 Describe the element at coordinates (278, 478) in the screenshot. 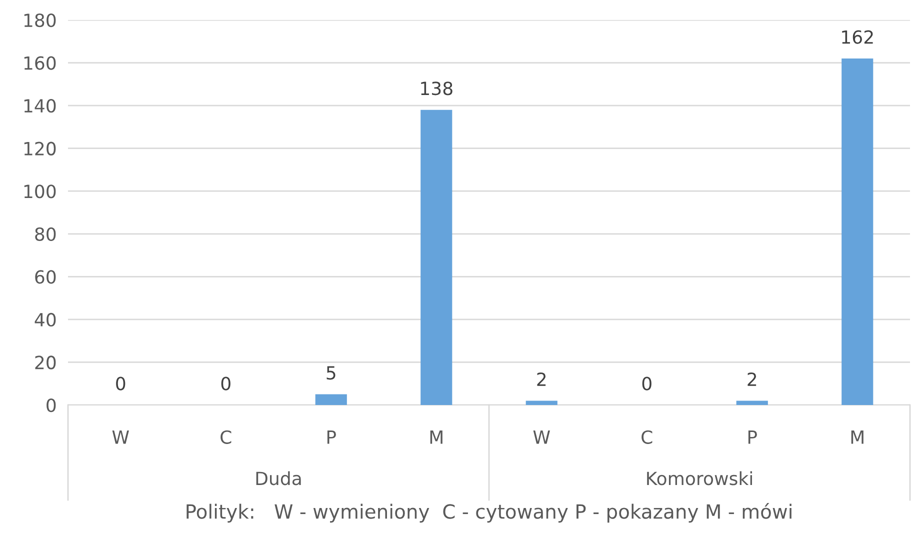

I see `text: Duda` at that location.